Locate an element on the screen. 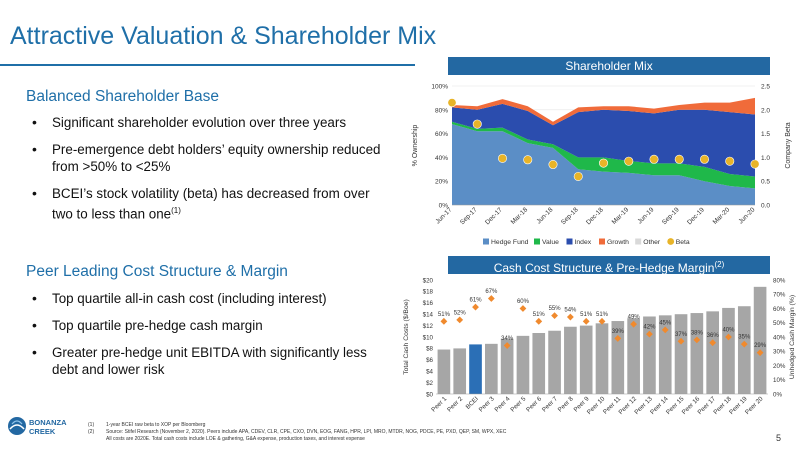 The image size is (800, 450). y-tick-label: $2 is located at coordinates (429, 383).